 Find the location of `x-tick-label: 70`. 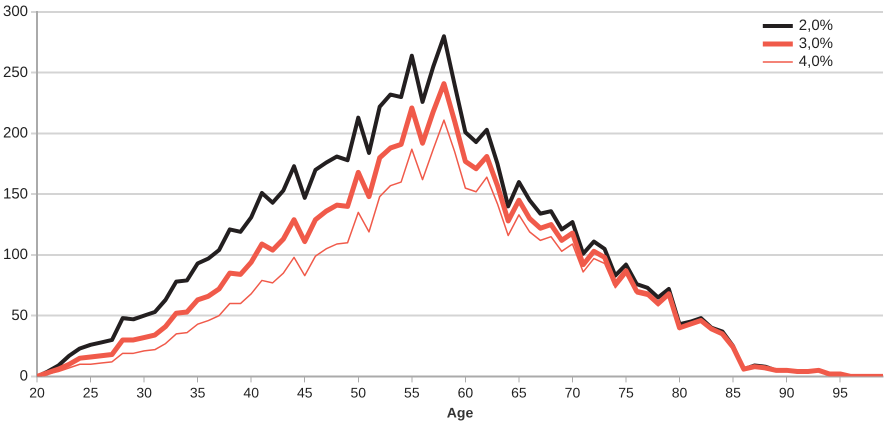

x-tick-label: 70 is located at coordinates (572, 392).